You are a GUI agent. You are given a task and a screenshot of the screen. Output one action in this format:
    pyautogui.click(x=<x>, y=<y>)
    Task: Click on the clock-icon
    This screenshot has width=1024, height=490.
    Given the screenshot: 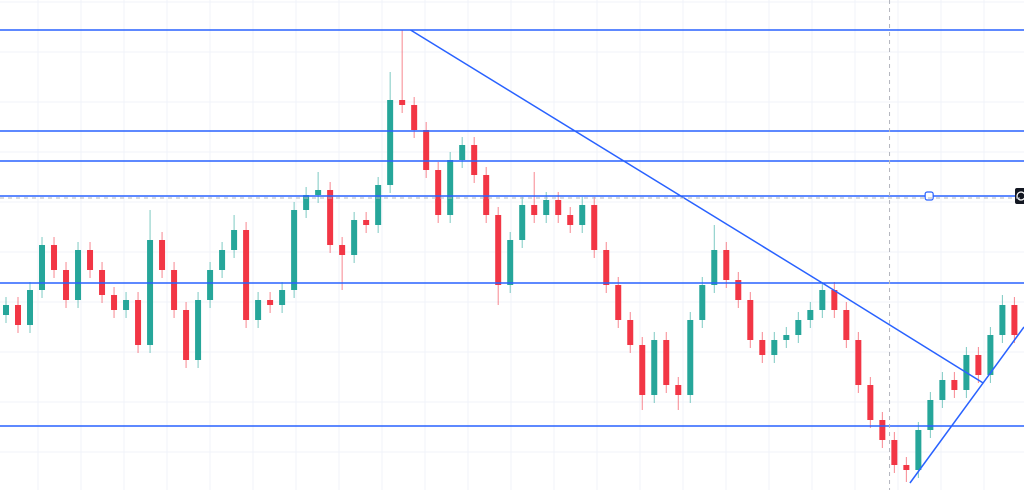 What is the action you would take?
    pyautogui.click(x=1020, y=196)
    